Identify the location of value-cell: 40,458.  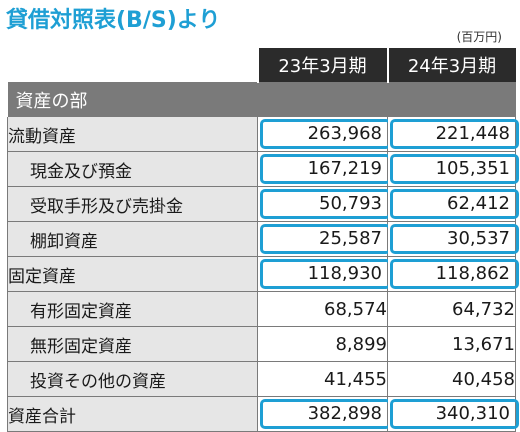
(451, 379).